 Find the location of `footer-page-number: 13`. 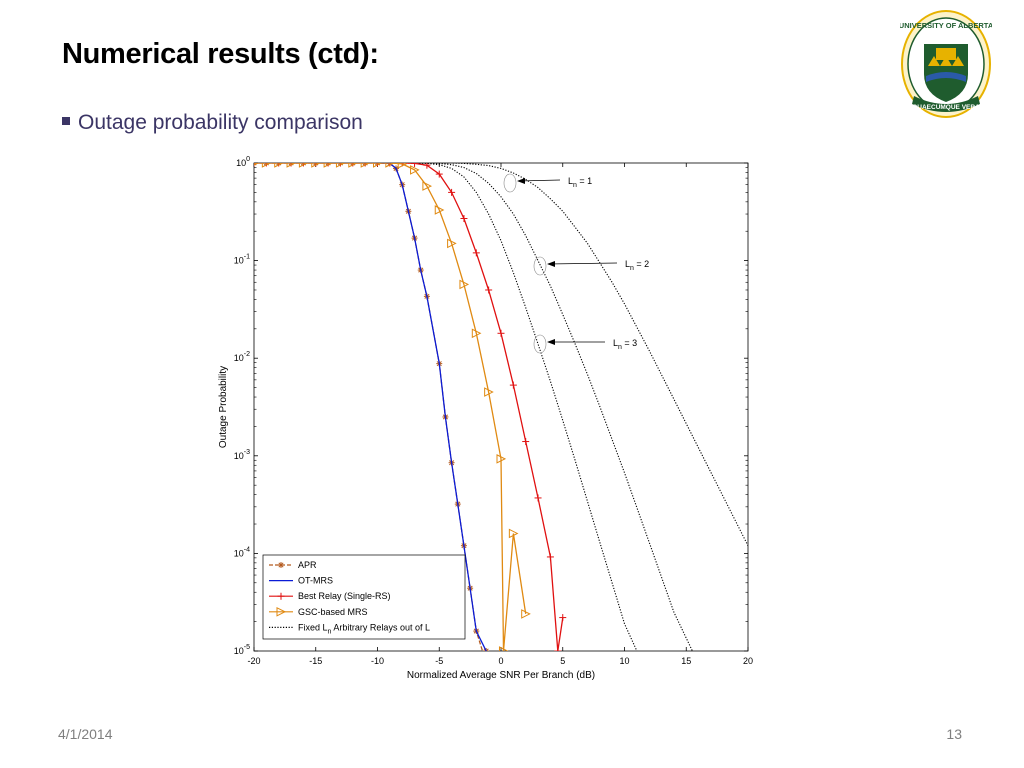

footer-page-number: 13 is located at coordinates (954, 734).